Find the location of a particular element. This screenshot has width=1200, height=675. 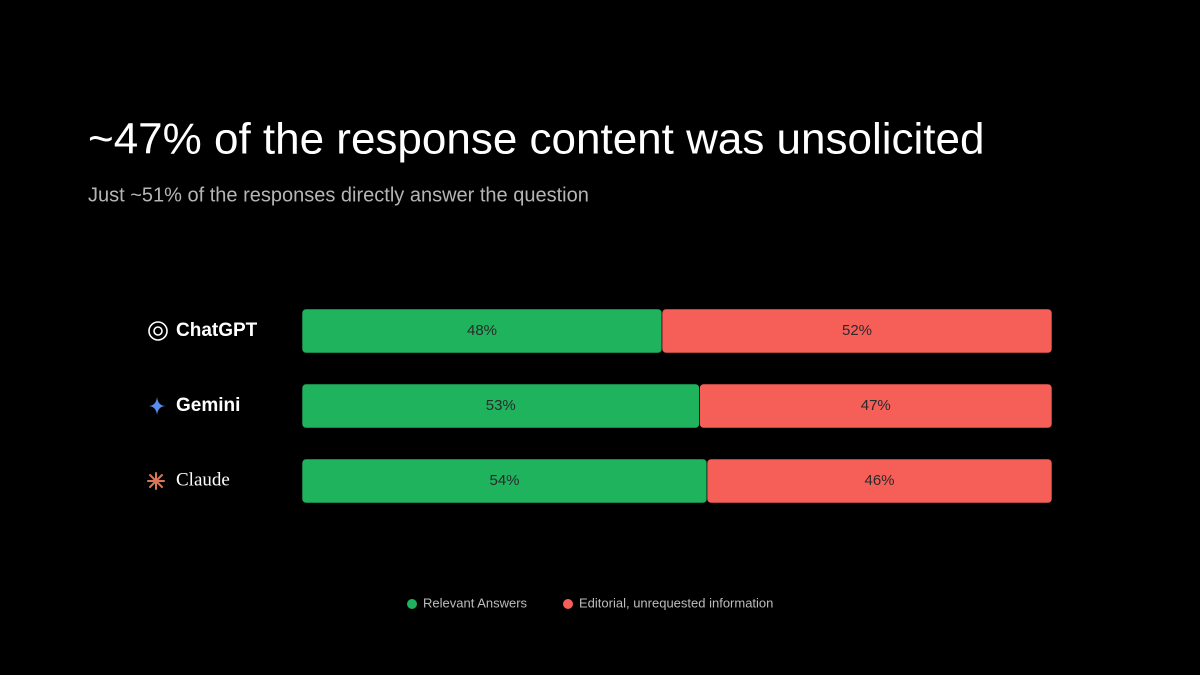

value-label: 53% is located at coordinates (501, 405).